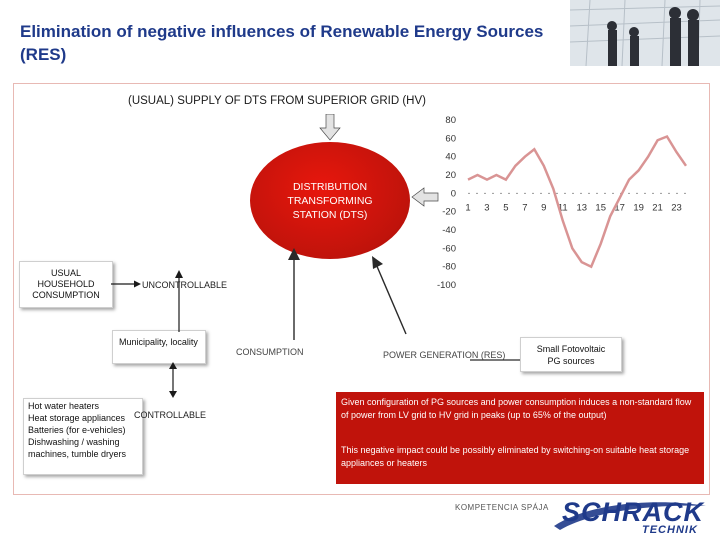  What do you see at coordinates (676, 207) in the screenshot?
I see `x-tick-label: 23` at bounding box center [676, 207].